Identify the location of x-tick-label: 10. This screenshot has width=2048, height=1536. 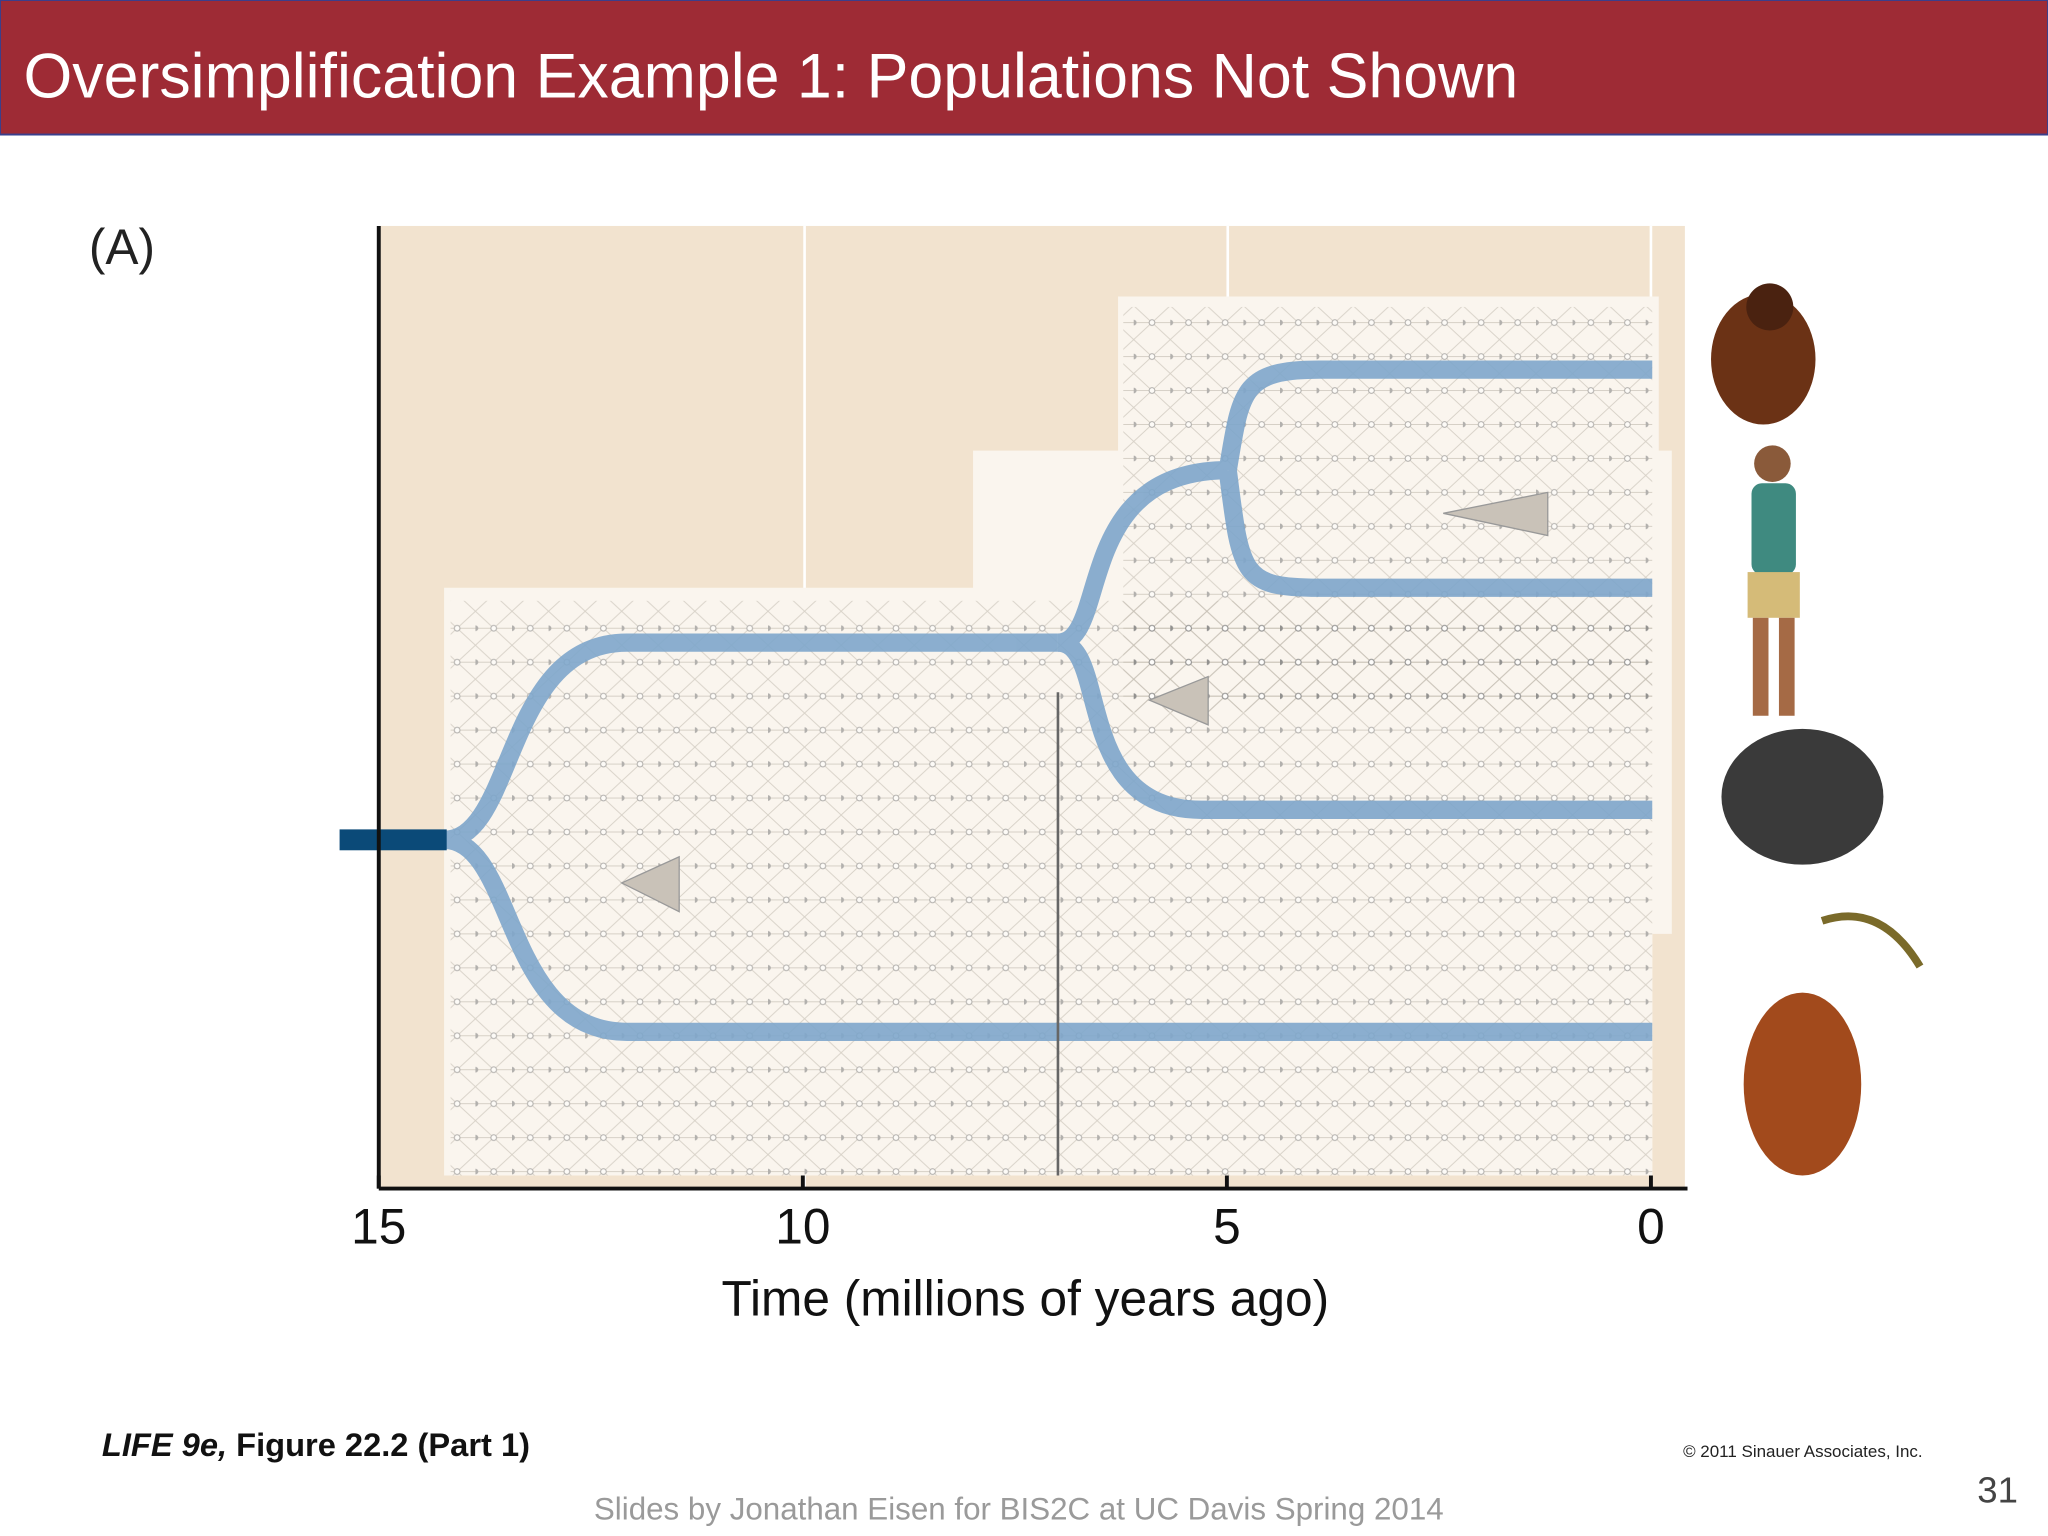
(802, 1226).